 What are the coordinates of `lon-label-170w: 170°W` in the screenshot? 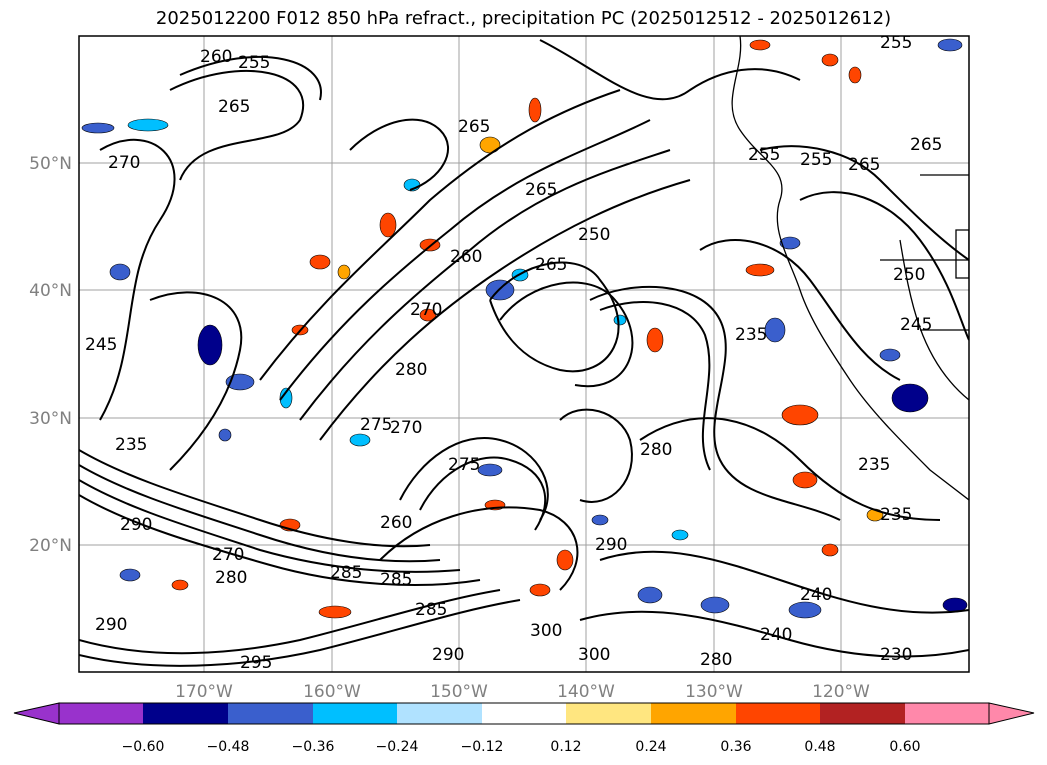 It's located at (204, 692).